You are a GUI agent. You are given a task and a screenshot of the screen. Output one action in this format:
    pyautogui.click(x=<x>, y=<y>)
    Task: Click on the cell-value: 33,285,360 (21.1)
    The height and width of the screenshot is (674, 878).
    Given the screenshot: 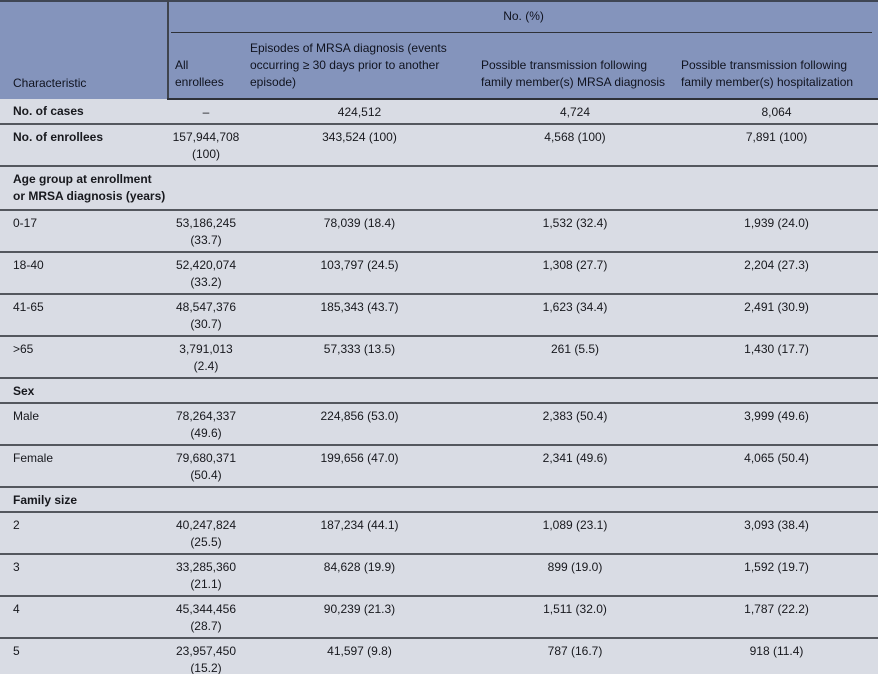 What is the action you would take?
    pyautogui.click(x=206, y=574)
    